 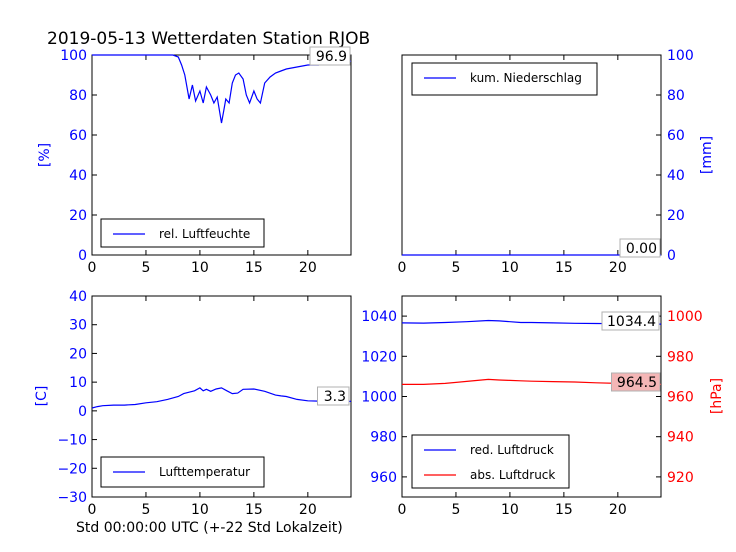 I want to click on humidity-y-tick-label: 80, so click(x=78, y=96).